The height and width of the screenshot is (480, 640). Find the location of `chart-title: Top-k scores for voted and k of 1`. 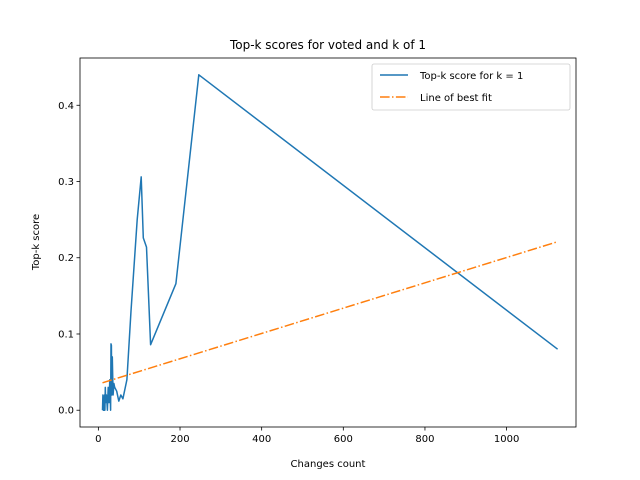

chart-title: Top-k scores for voted and k of 1 is located at coordinates (327, 45).